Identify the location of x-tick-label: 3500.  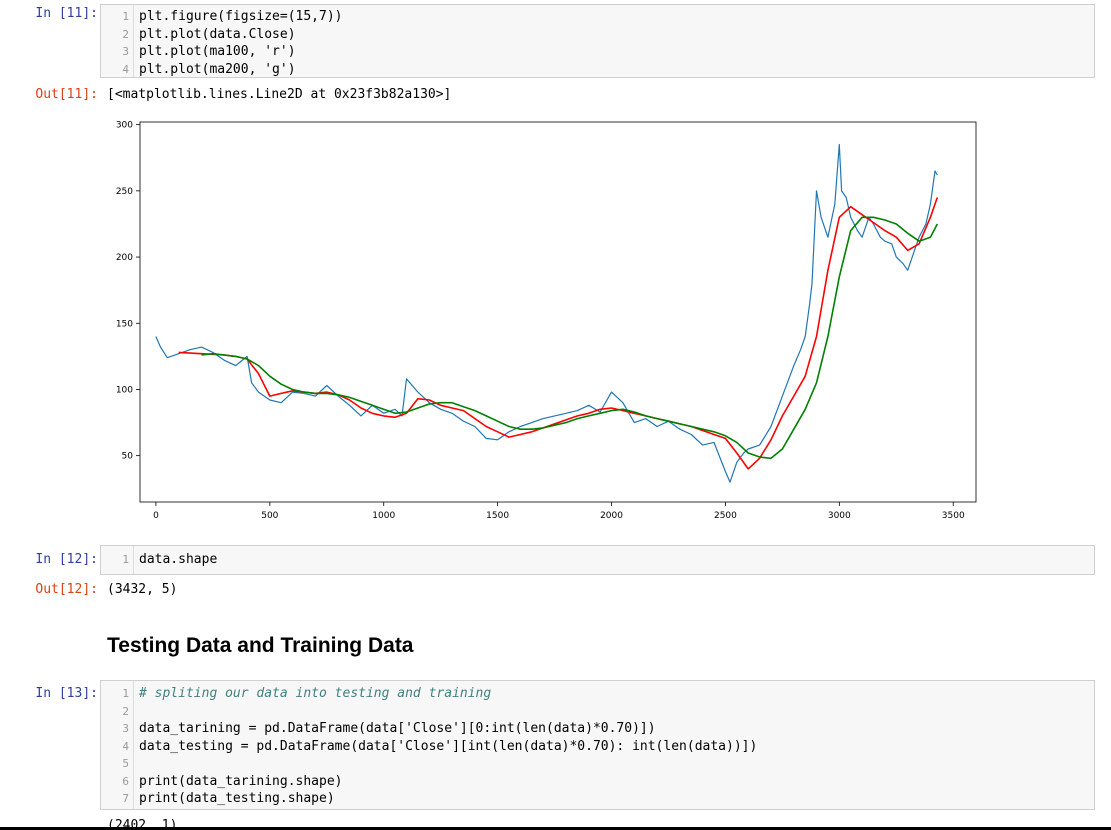
(953, 516).